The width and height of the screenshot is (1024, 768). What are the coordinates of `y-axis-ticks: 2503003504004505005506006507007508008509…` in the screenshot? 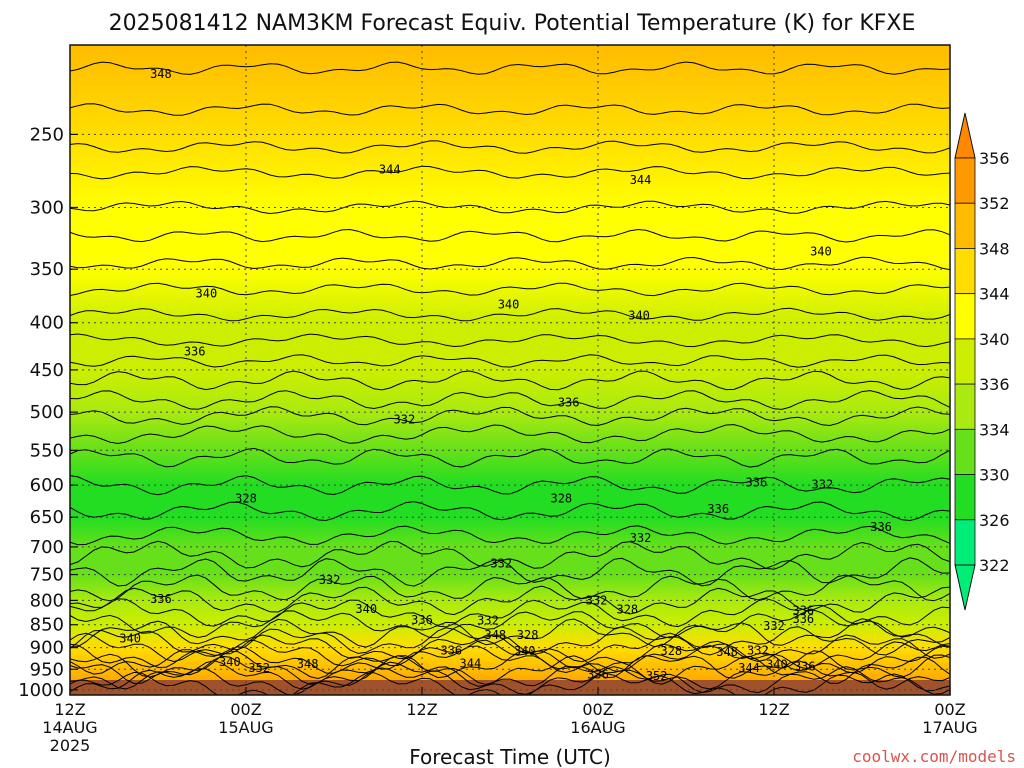 It's located at (48, 412).